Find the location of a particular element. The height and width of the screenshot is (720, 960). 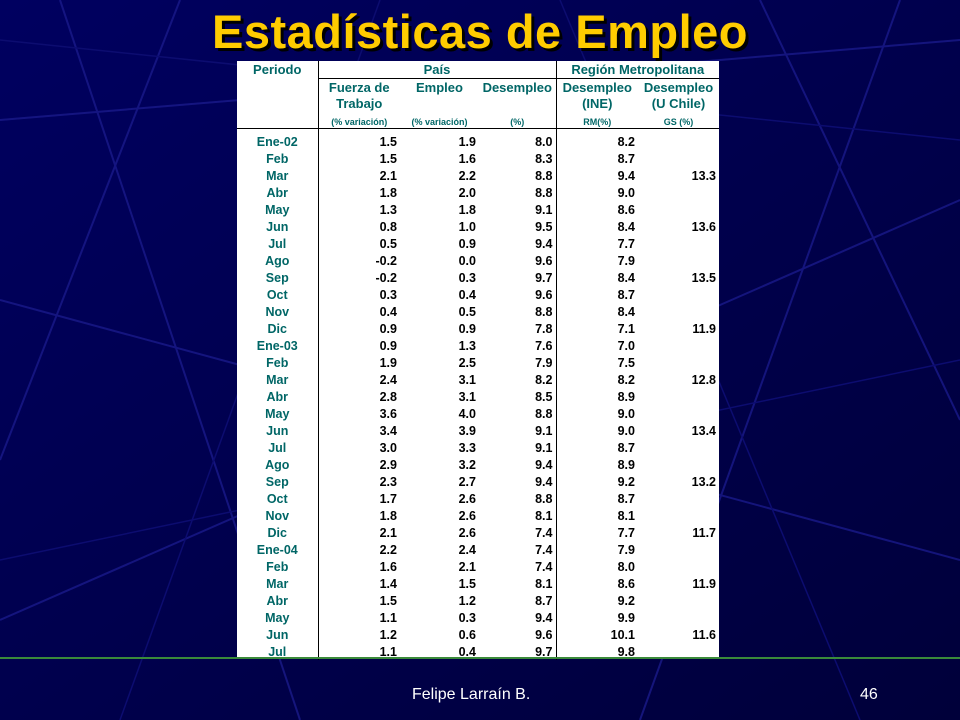

cell-fuerza: 3.4 is located at coordinates (358, 430).